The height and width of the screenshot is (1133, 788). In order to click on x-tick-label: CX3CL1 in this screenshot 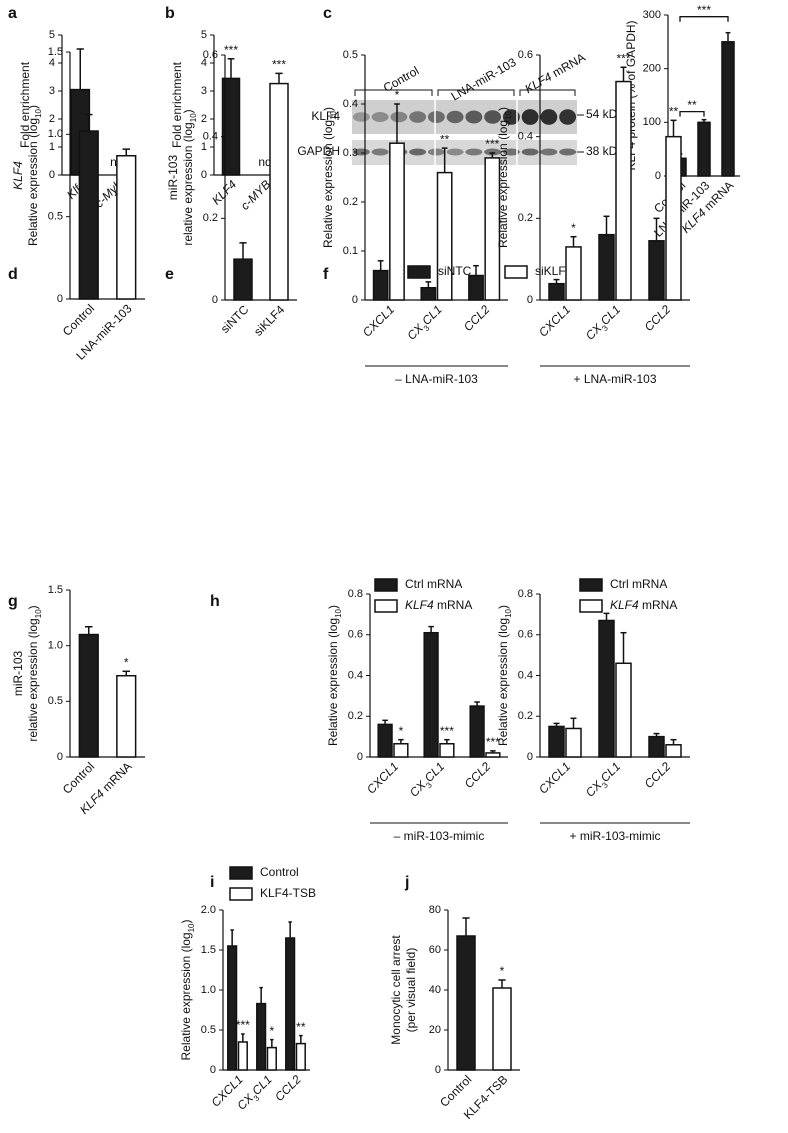, I will do `click(604, 323)`.